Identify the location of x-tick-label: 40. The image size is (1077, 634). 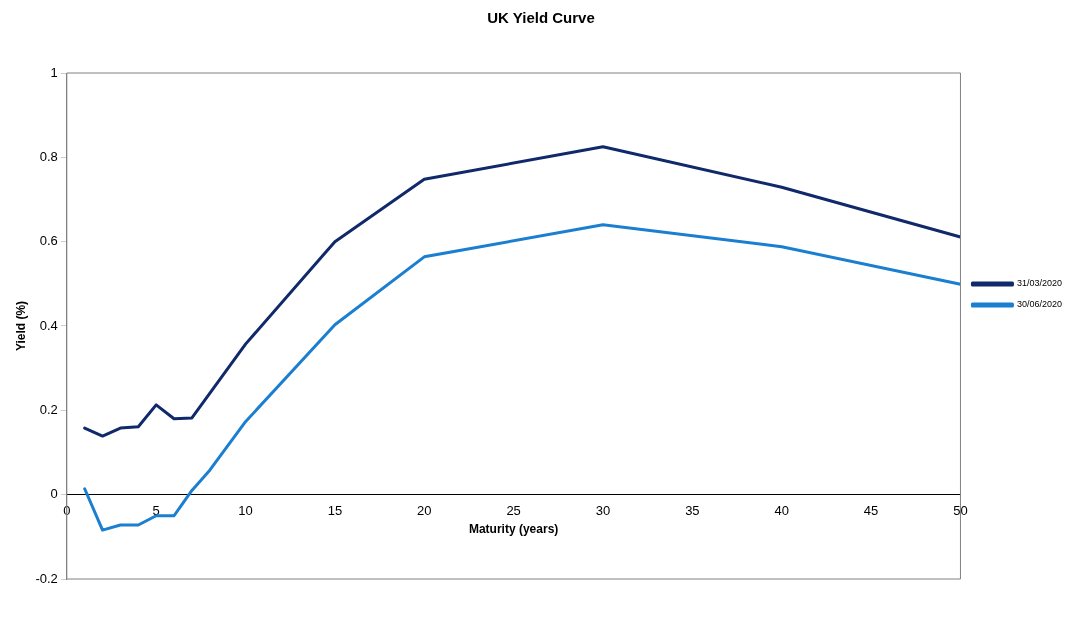
(781, 511).